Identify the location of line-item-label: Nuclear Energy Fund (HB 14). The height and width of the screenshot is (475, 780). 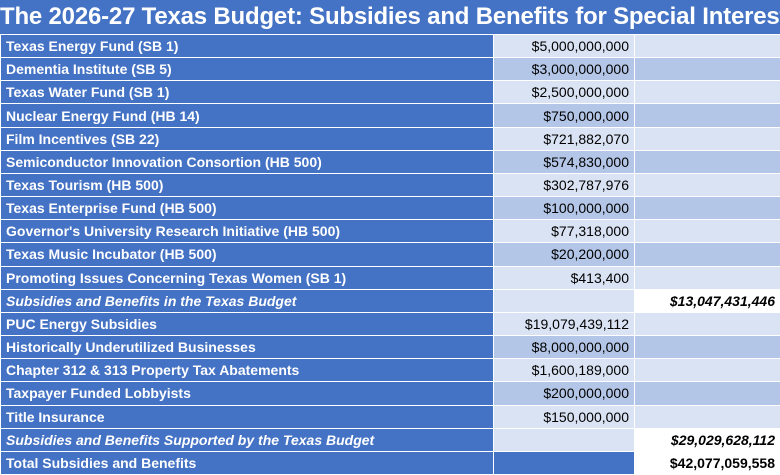
(247, 115).